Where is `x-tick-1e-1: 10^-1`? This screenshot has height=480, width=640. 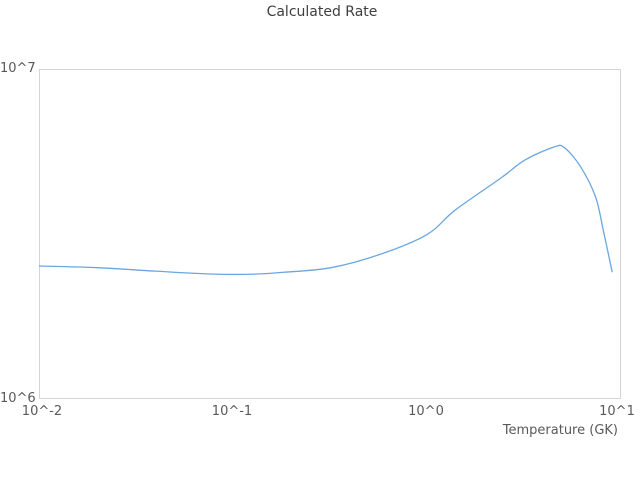 x-tick-1e-1: 10^-1 is located at coordinates (232, 411).